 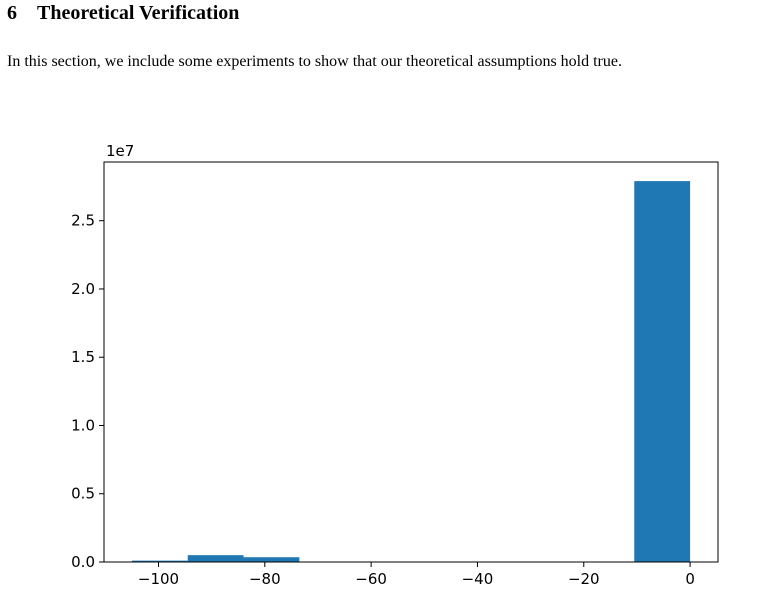 What do you see at coordinates (478, 579) in the screenshot?
I see `x-tick-label: −40` at bounding box center [478, 579].